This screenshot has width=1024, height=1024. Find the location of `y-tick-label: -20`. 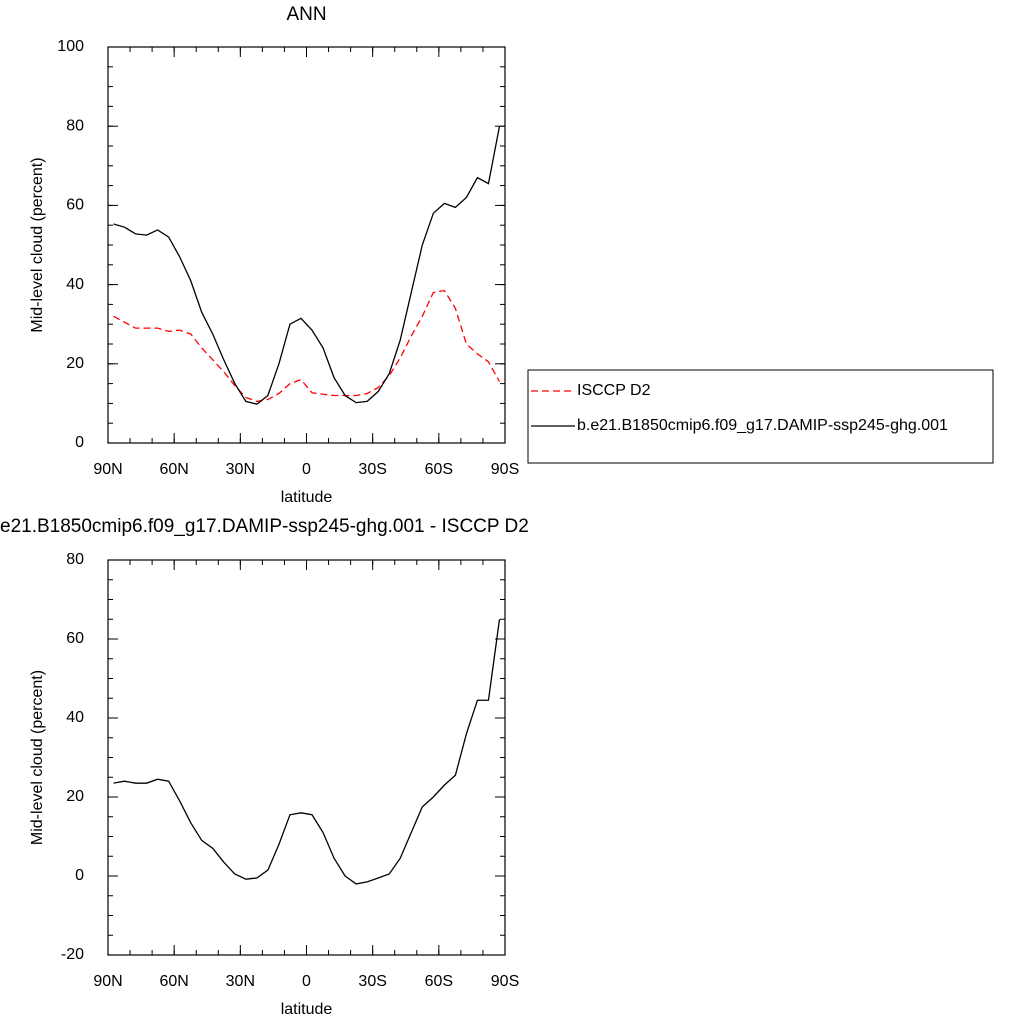

y-tick-label: -20 is located at coordinates (72, 954).